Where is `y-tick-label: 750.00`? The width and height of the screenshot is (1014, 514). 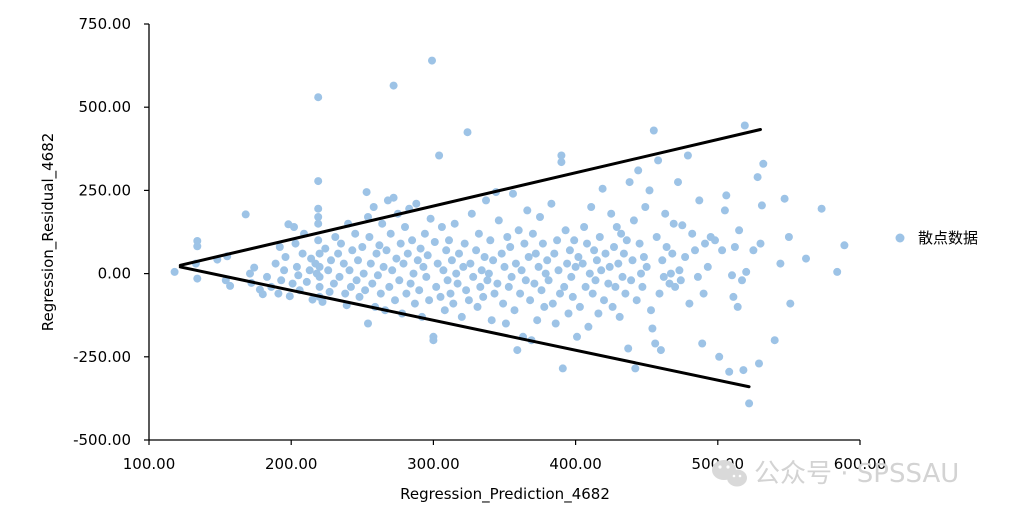 y-tick-label: 750.00 is located at coordinates (105, 24).